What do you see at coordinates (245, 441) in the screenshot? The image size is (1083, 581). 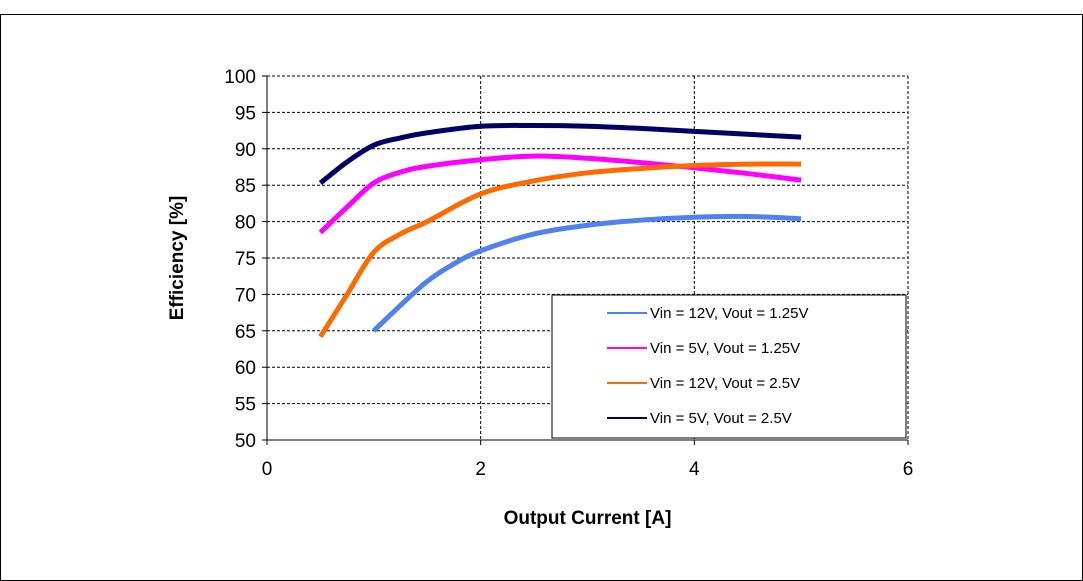 I see `y-tick-label: 50` at bounding box center [245, 441].